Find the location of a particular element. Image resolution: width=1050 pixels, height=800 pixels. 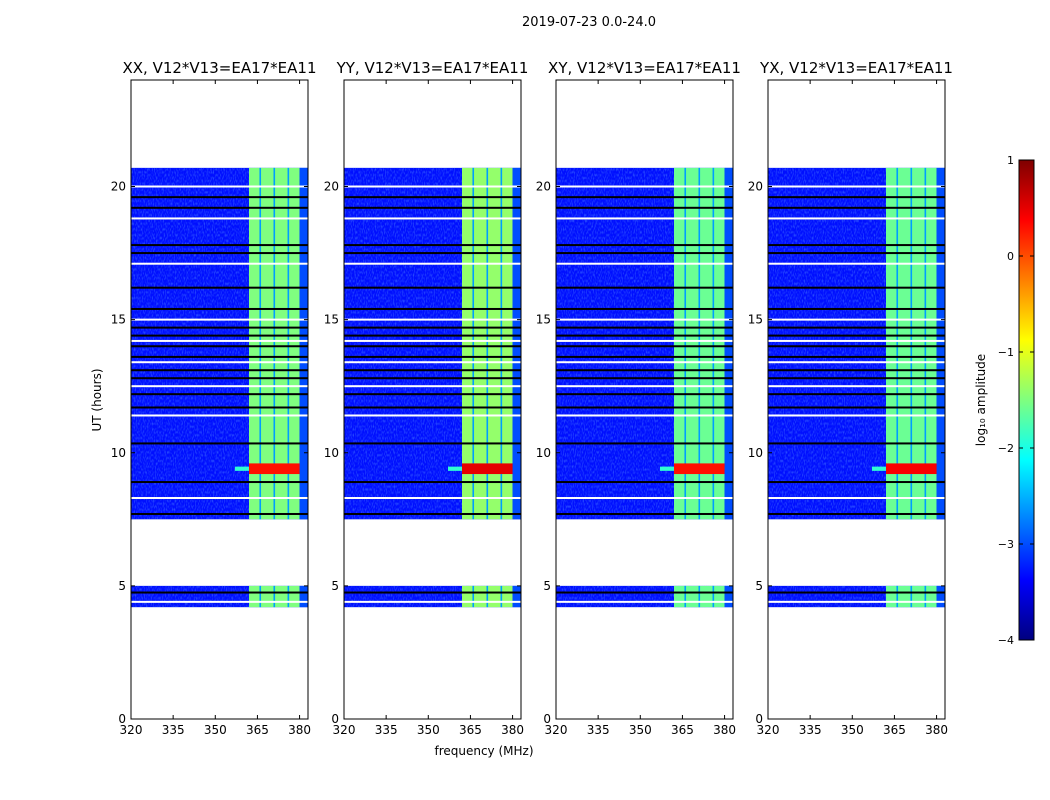

x-axis-label: frequency (MHz) is located at coordinates (483, 751).